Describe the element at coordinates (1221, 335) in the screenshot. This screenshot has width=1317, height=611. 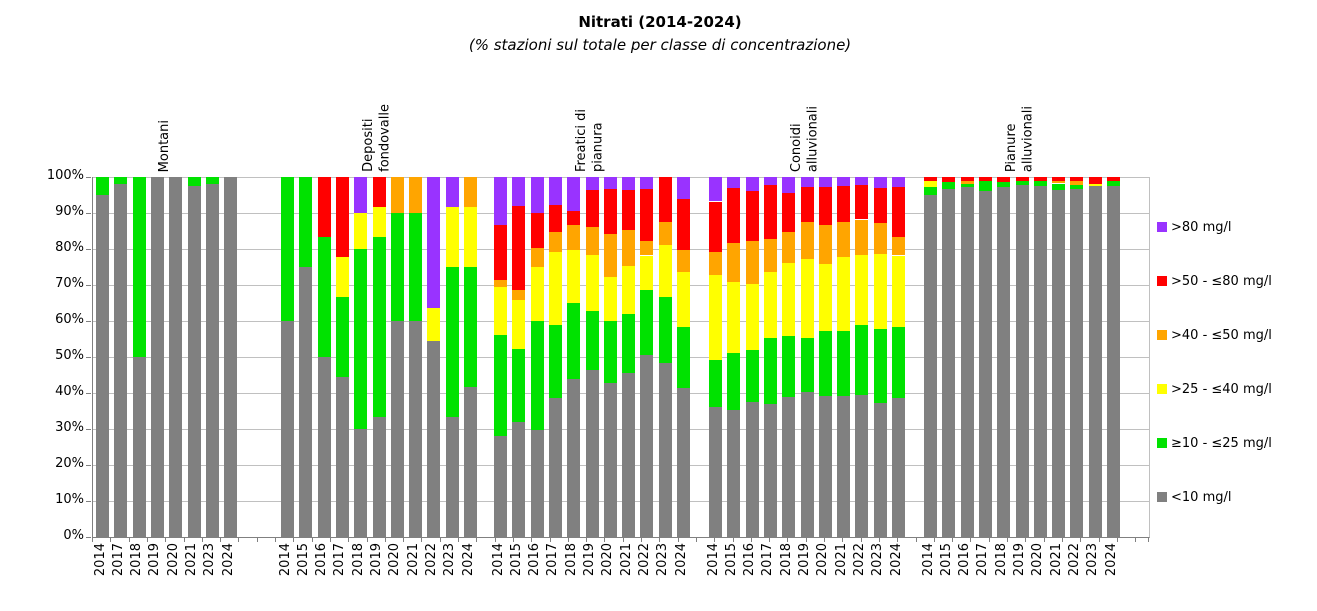
I see `legend-label: >40 - ≤50 mg/l` at that location.